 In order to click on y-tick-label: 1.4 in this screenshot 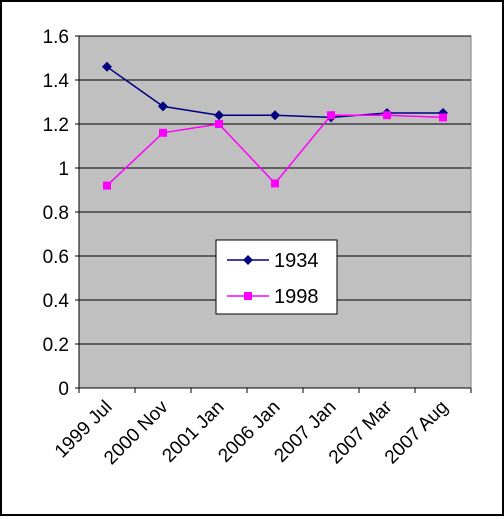, I will do `click(56, 81)`.